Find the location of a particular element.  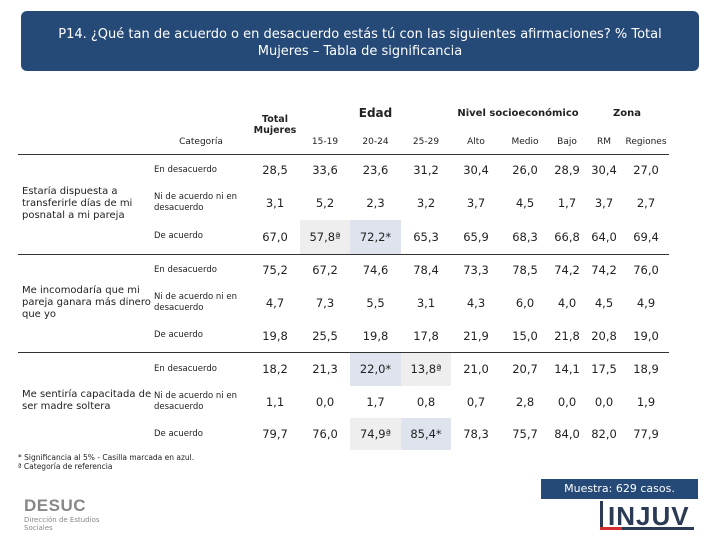

value-cell: 78,4 is located at coordinates (426, 269).